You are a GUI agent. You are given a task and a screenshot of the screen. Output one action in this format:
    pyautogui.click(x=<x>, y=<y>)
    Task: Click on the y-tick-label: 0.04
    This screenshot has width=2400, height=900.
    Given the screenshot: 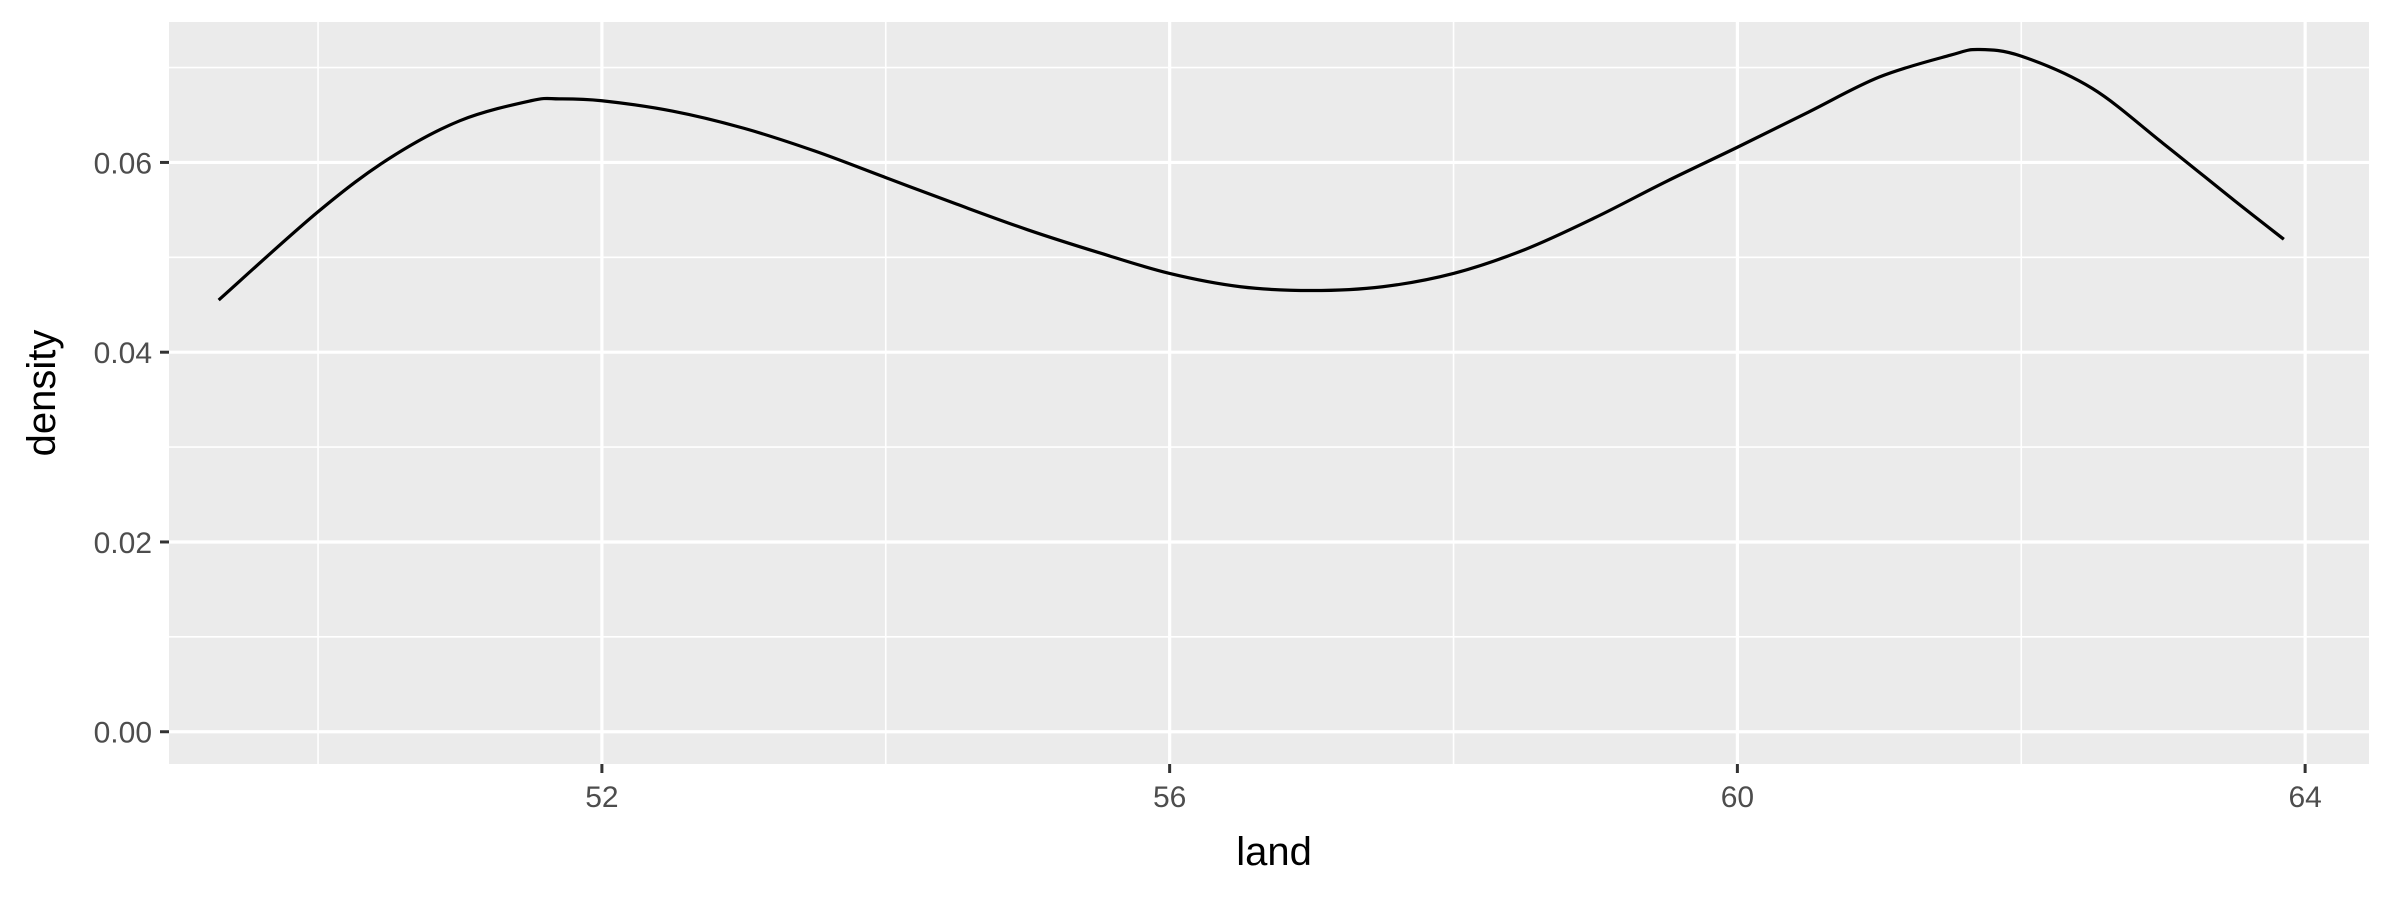 What is the action you would take?
    pyautogui.click(x=123, y=353)
    